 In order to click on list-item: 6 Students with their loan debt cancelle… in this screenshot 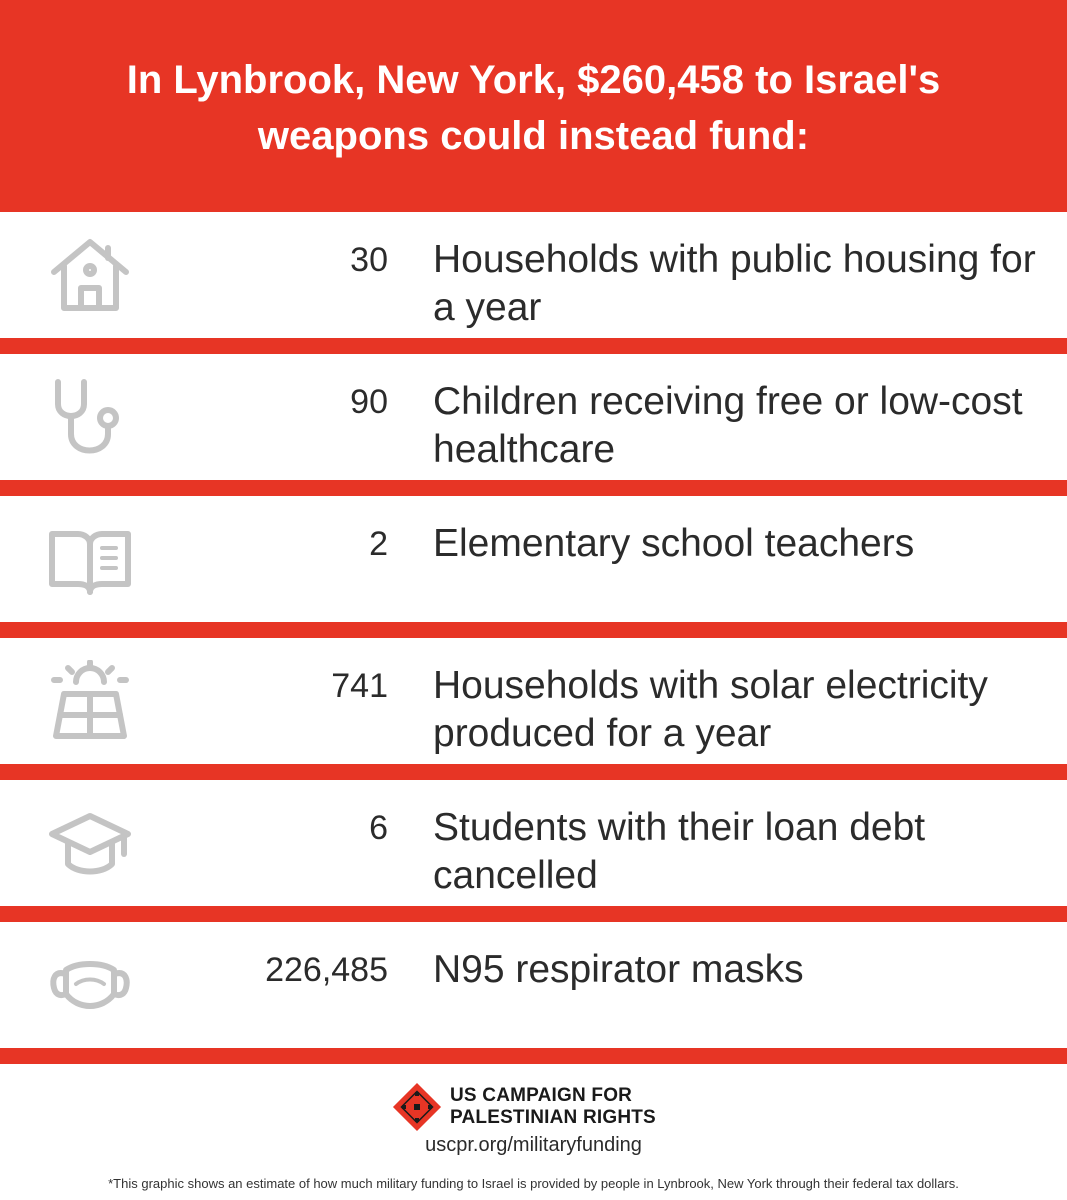, I will do `click(533, 851)`.